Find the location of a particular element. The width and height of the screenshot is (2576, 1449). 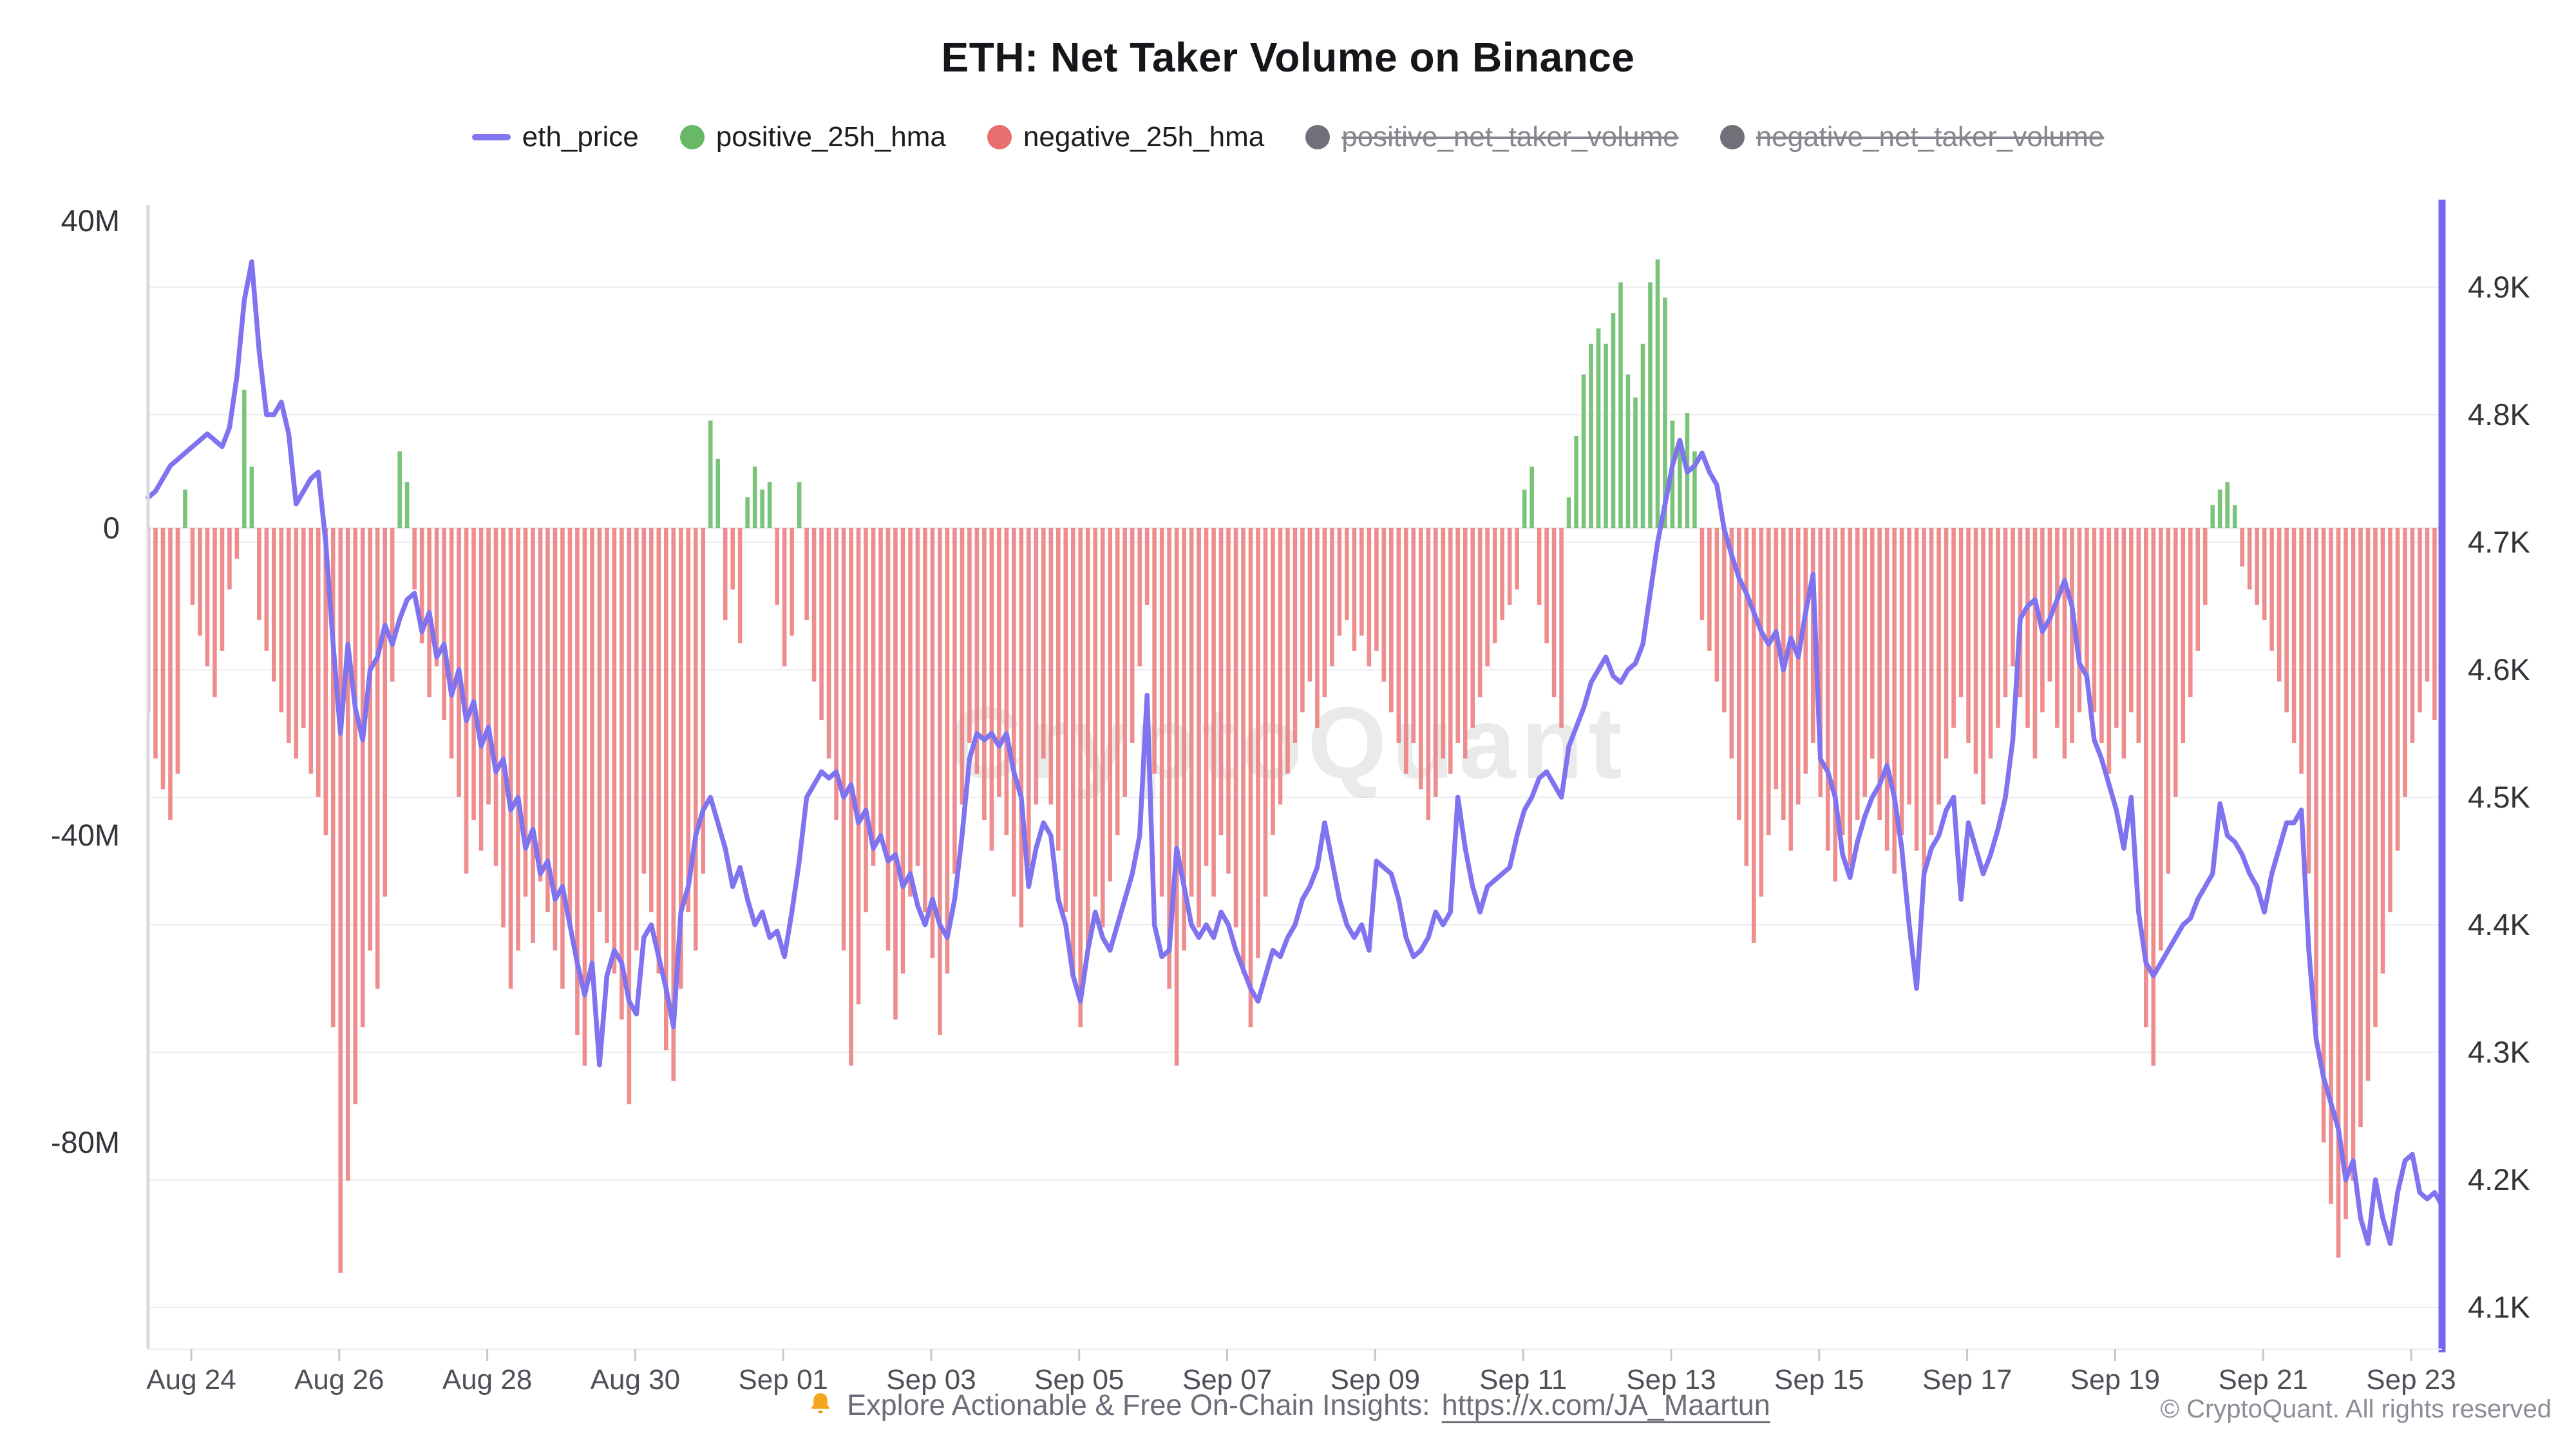

legend-item-positive-25h-hma: positive_25h_hma is located at coordinates (813, 137).